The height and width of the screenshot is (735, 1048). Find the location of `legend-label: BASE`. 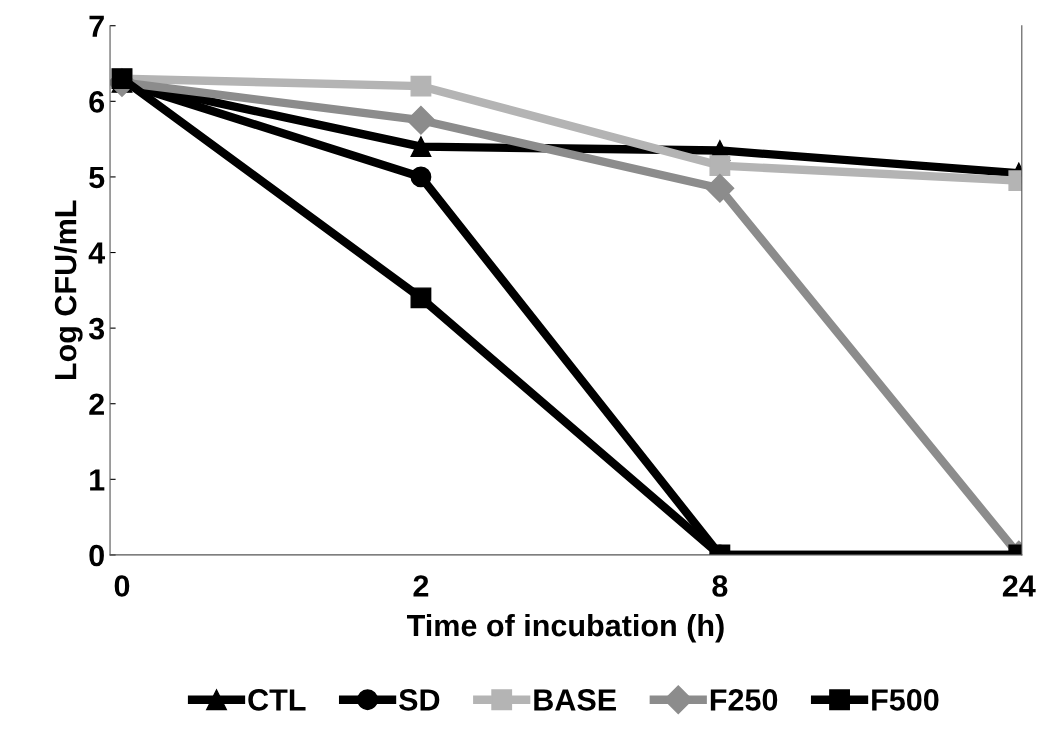

legend-label: BASE is located at coordinates (575, 700).